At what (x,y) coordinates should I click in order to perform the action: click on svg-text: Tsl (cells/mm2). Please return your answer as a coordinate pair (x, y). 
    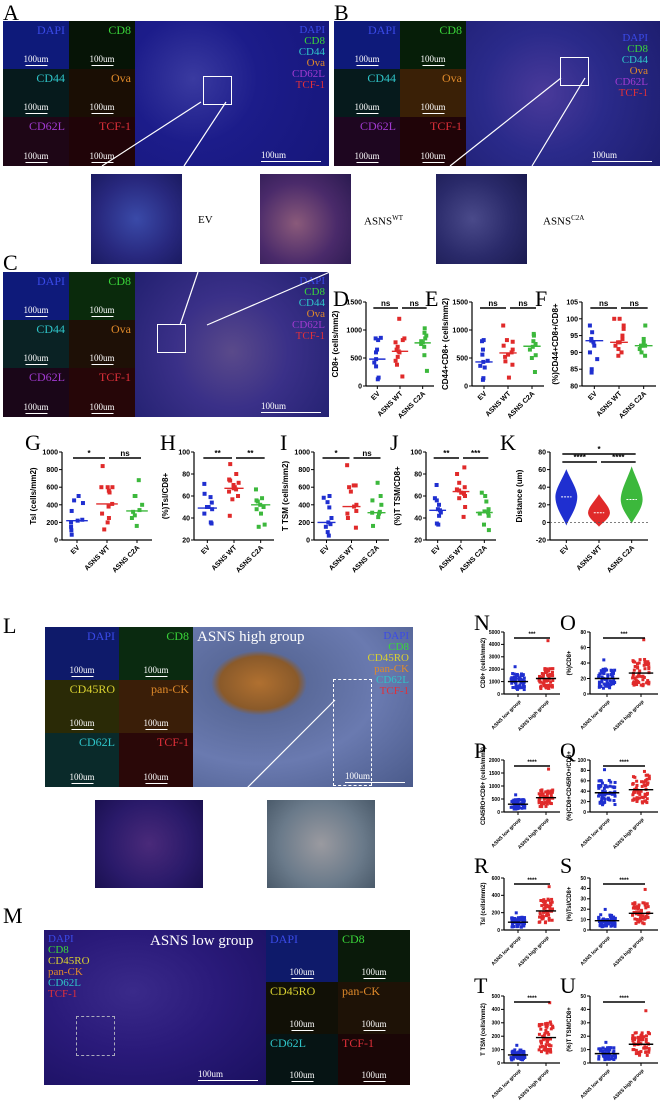
    Looking at the image, I should click on (33, 496).